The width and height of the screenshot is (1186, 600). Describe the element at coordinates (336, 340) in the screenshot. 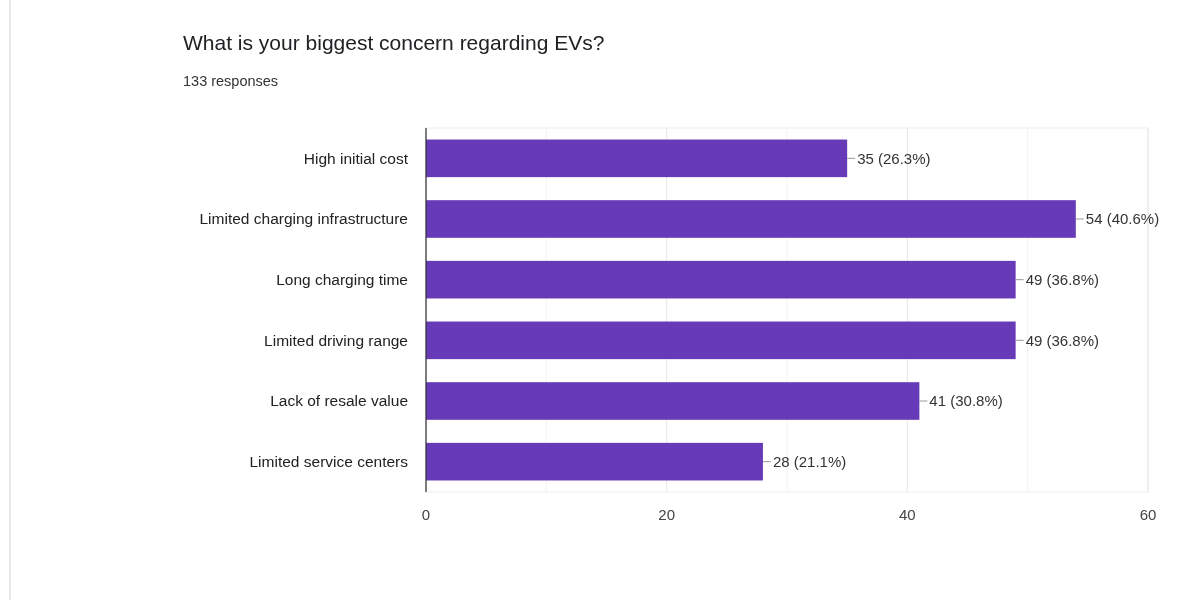

I see `y-tick-label: Limited driving range` at that location.